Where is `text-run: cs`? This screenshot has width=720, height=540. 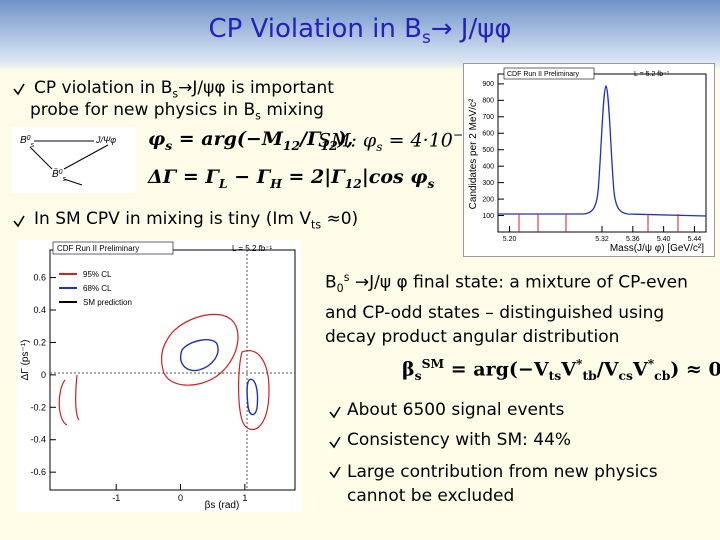
text-run: cs is located at coordinates (625, 376).